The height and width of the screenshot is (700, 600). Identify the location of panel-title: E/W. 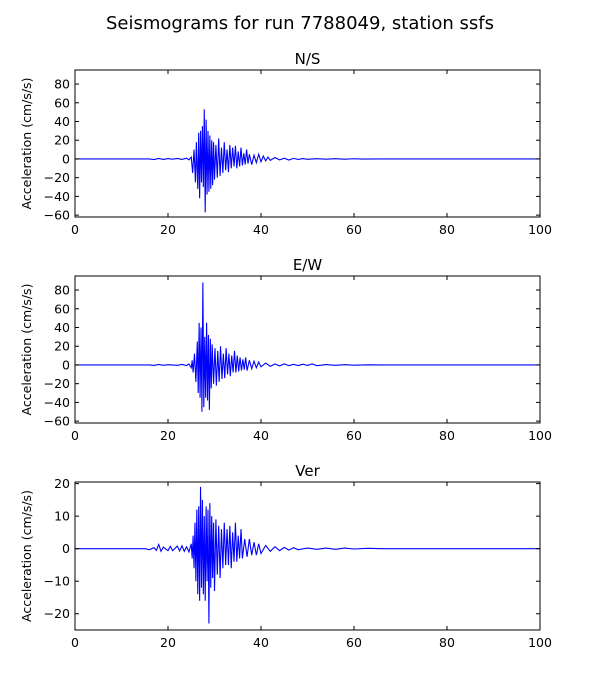
(308, 265).